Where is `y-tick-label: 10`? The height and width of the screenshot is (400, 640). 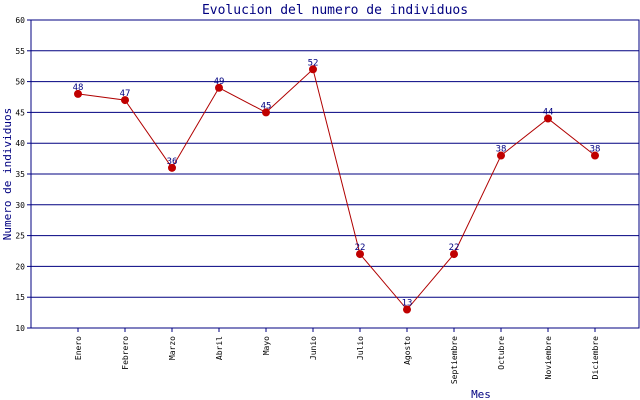
y-tick-label: 10 is located at coordinates (20, 328).